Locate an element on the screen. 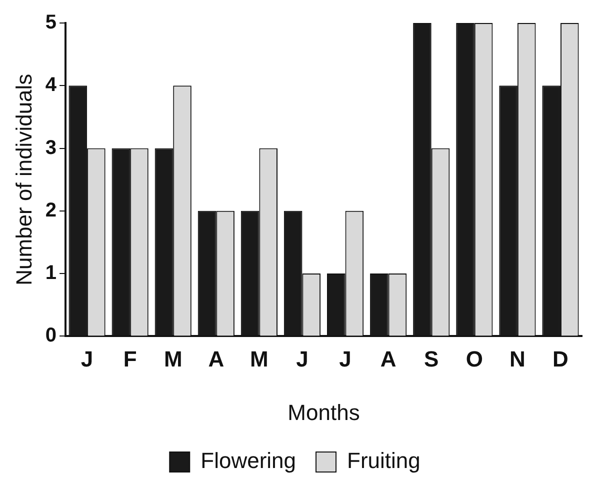  y-tick-label: 0 is located at coordinates (51, 335).